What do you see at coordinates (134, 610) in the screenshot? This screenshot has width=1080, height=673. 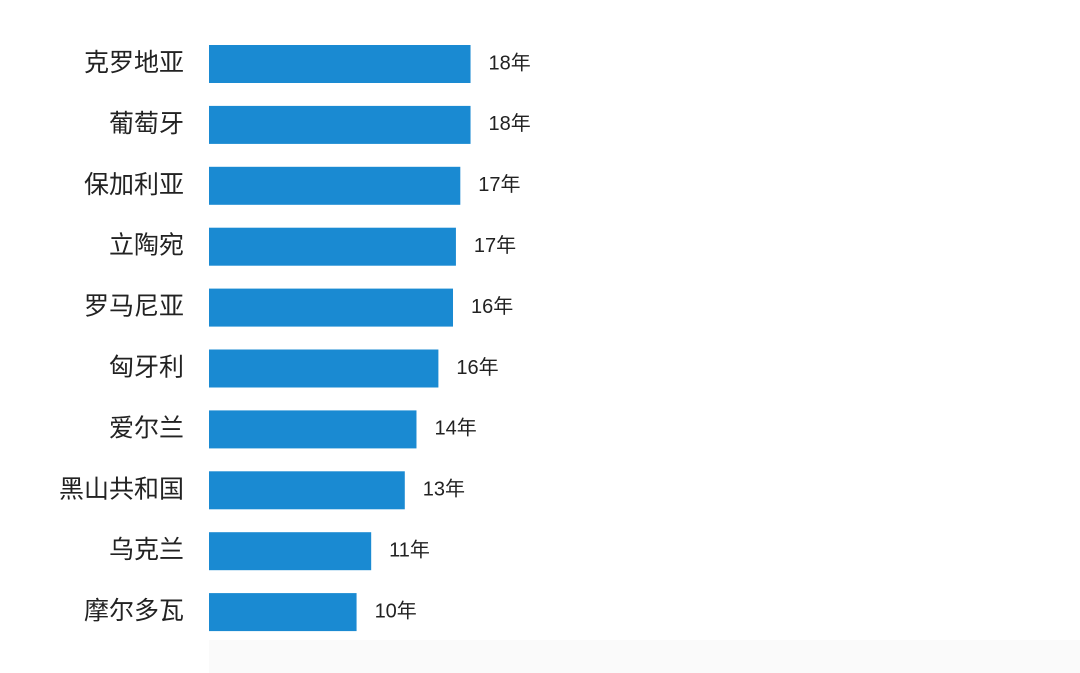 I see `category-label: 摩尔多瓦` at bounding box center [134, 610].